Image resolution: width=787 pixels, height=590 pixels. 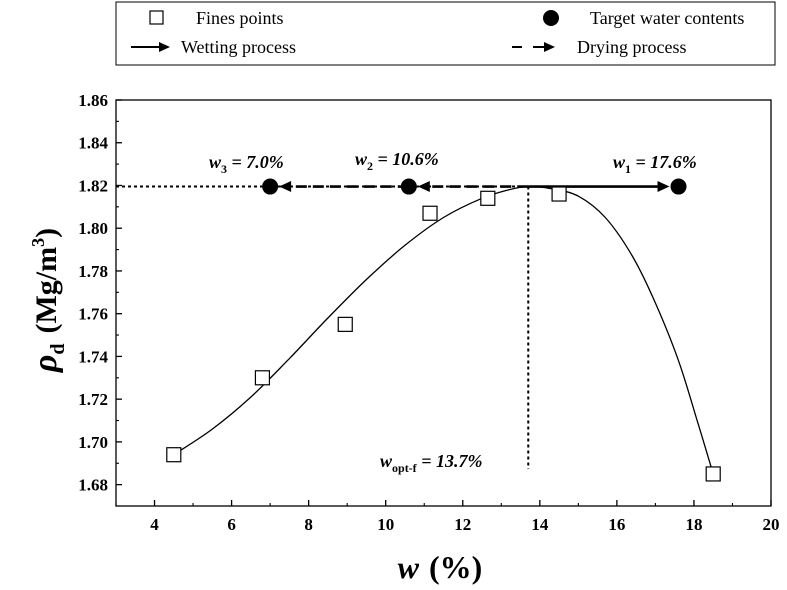 I want to click on y-tick-label: 1.74, so click(x=93, y=356).